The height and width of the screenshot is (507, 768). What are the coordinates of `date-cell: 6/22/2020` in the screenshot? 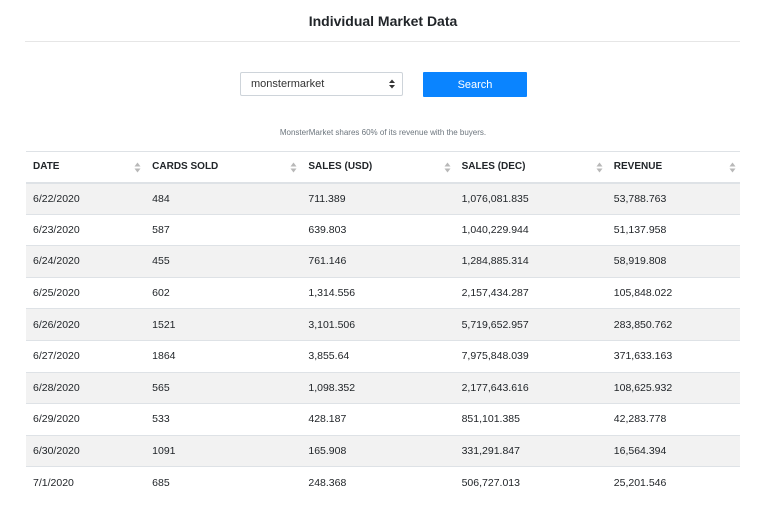 It's located at (86, 198).